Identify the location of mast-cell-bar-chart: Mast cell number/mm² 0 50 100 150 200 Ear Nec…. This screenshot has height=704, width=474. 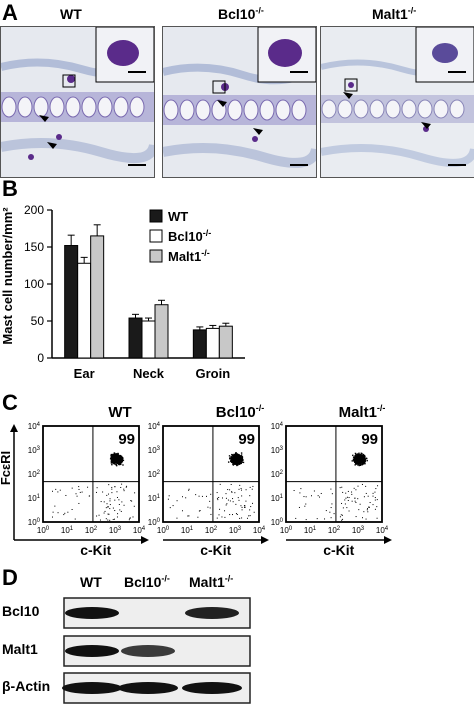
(122, 292).